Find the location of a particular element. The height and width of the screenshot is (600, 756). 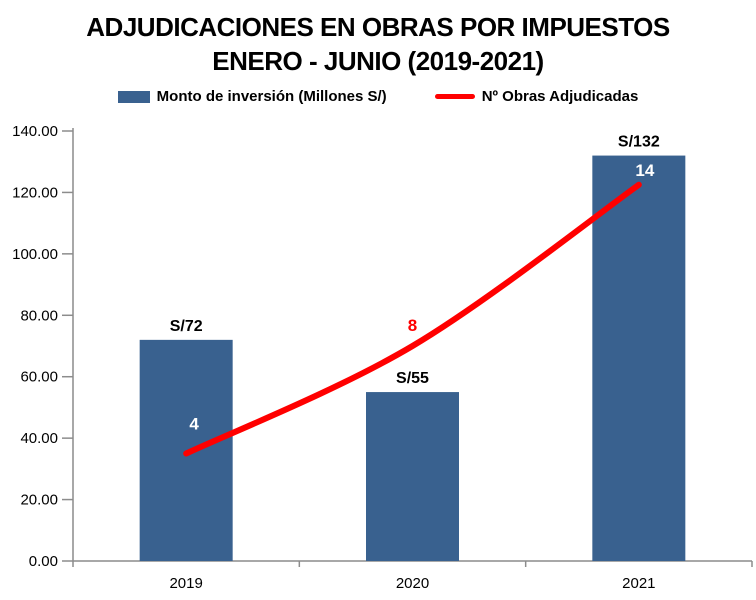

y-axis-tick-label: 60.00 is located at coordinates (39, 377).